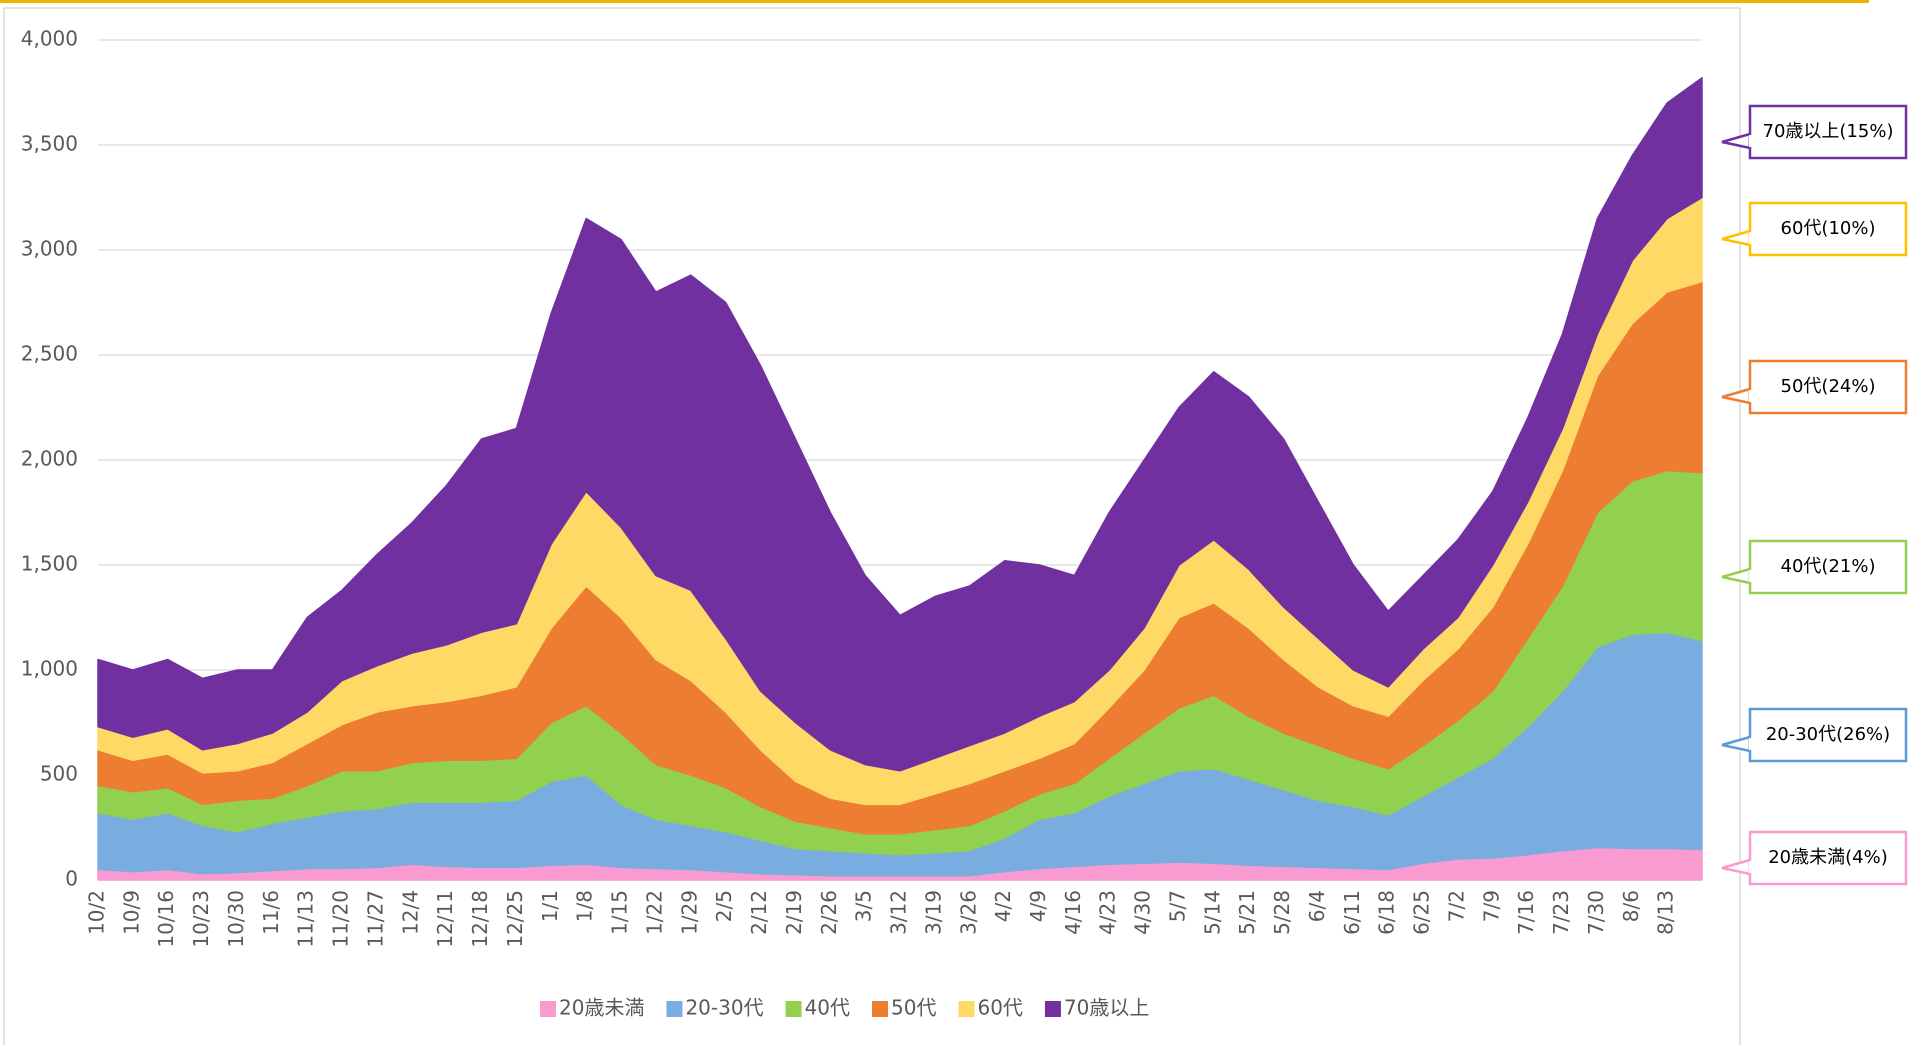  Describe the element at coordinates (913, 1008) in the screenshot. I see `legend-label: 50代` at that location.